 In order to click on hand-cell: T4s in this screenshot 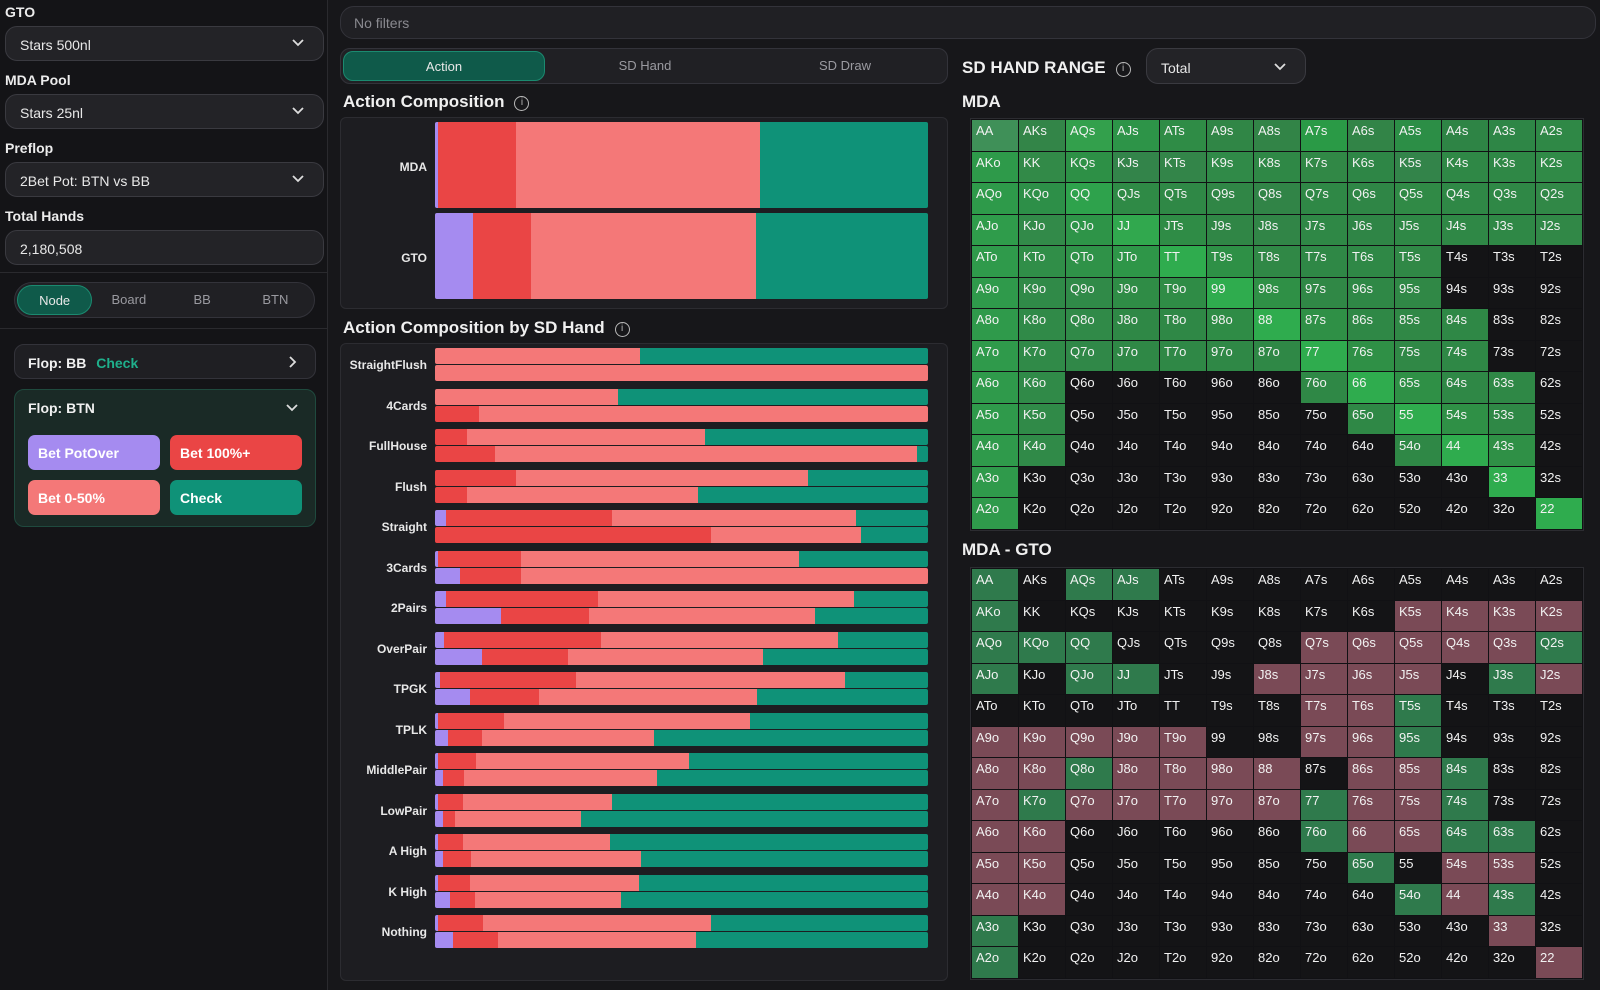, I will do `click(1465, 261)`.